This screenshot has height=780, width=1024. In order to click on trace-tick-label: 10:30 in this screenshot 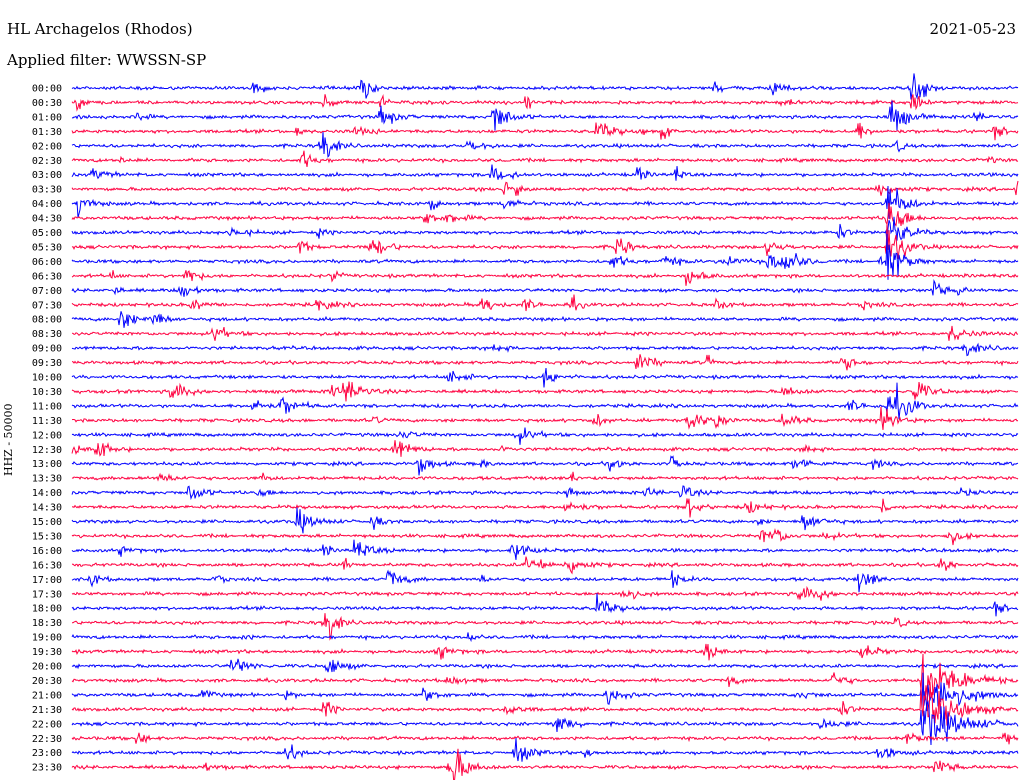, I will do `click(47, 392)`.